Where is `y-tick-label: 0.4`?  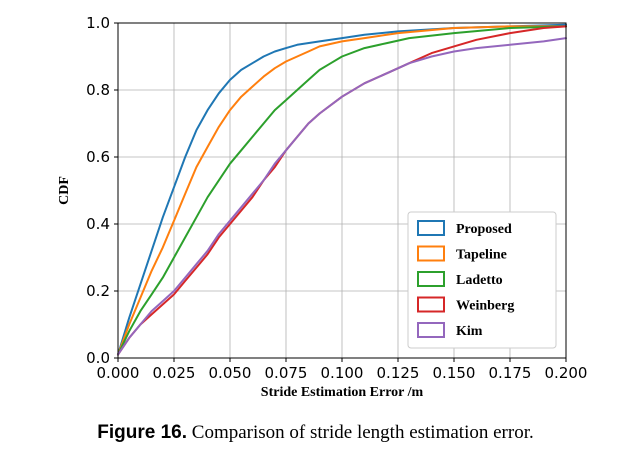 y-tick-label: 0.4 is located at coordinates (98, 224).